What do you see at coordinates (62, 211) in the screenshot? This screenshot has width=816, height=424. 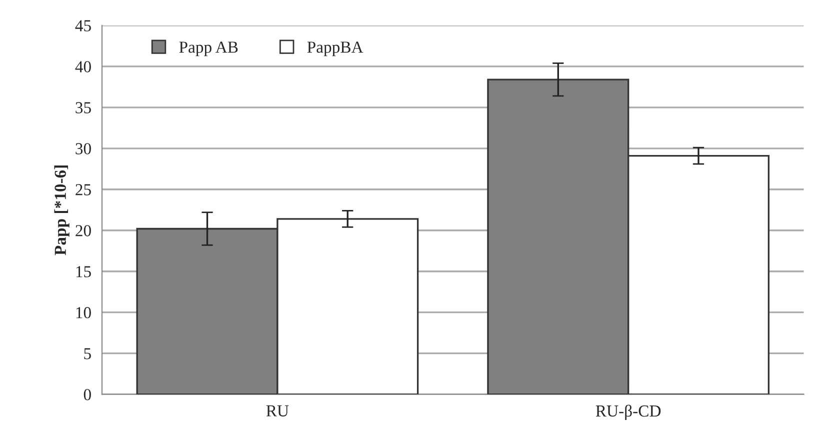 I see `y-axis-title: Papp [*10-6]` at bounding box center [62, 211].